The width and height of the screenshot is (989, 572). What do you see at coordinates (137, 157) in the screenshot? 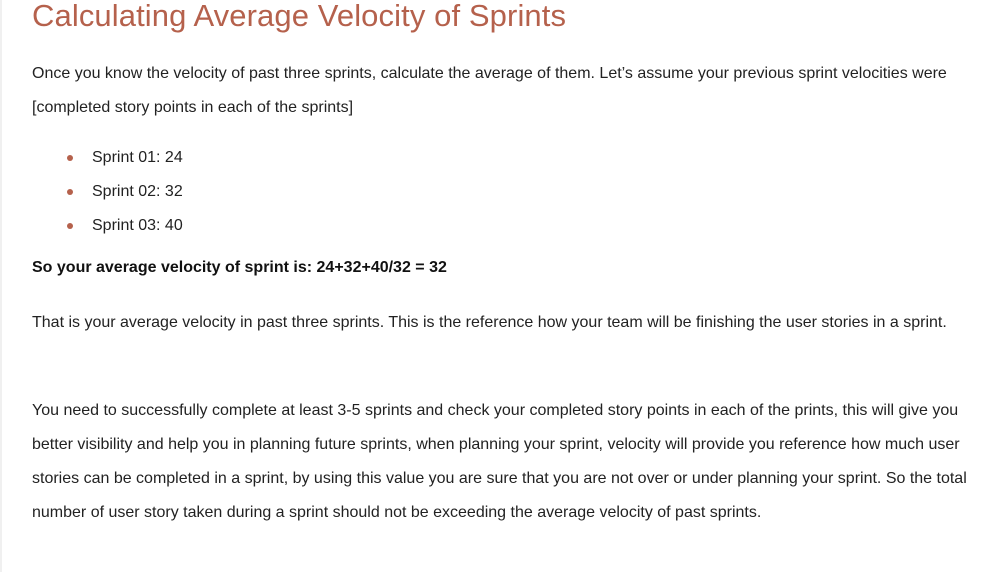
I see `sprint-label: Sprint 01: 24` at bounding box center [137, 157].